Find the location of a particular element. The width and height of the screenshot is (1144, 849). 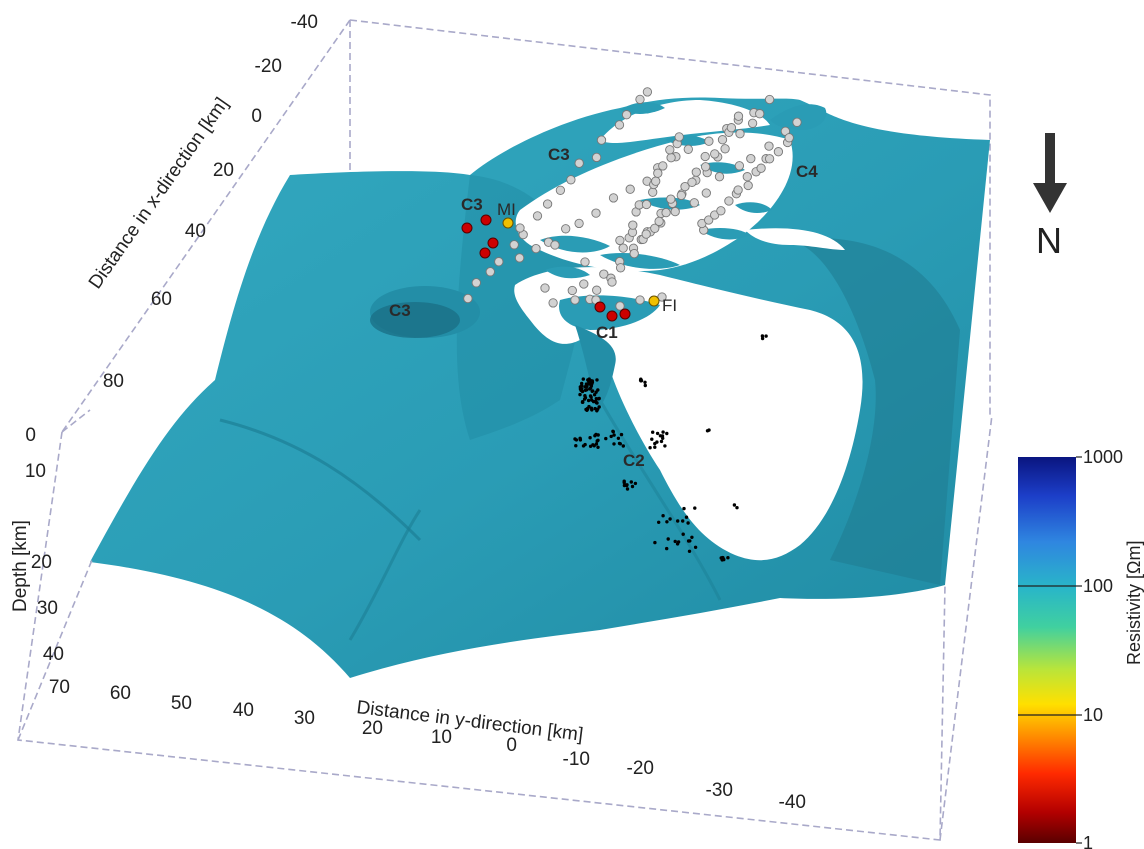

y-tick-label-10: -30 is located at coordinates (719, 790).